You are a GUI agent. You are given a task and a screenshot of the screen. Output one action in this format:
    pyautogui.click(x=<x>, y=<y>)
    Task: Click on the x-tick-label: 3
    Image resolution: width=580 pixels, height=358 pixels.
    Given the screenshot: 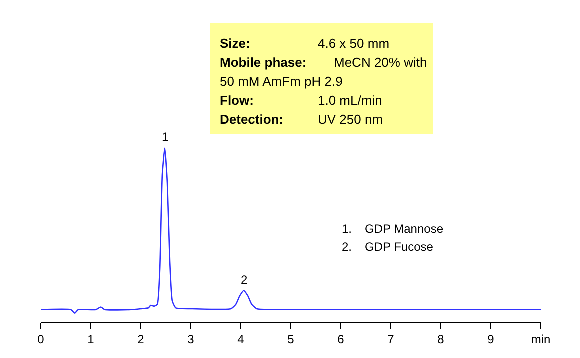 What is the action you would take?
    pyautogui.click(x=191, y=339)
    